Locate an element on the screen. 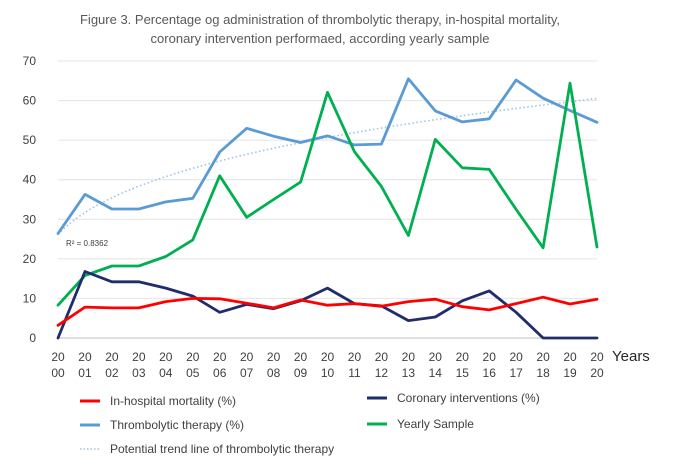 The image size is (674, 474). legend-label-coronary-interventions: Coronary interventions (%) is located at coordinates (468, 398).